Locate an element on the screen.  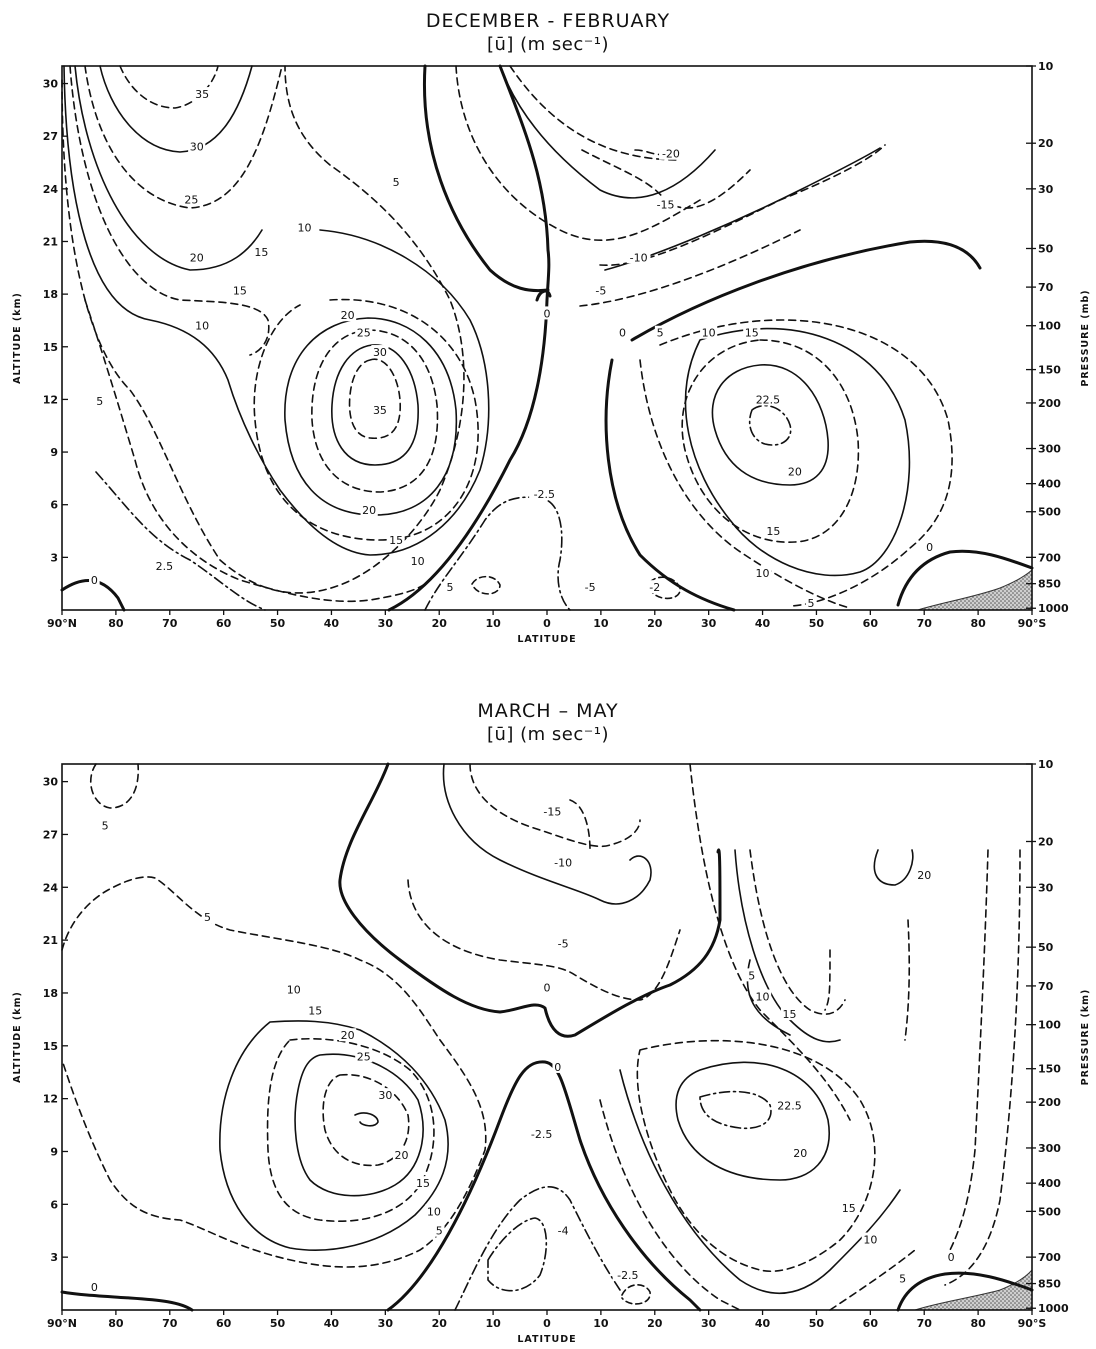
contour-label: 22.5 is located at coordinates (768, 399).